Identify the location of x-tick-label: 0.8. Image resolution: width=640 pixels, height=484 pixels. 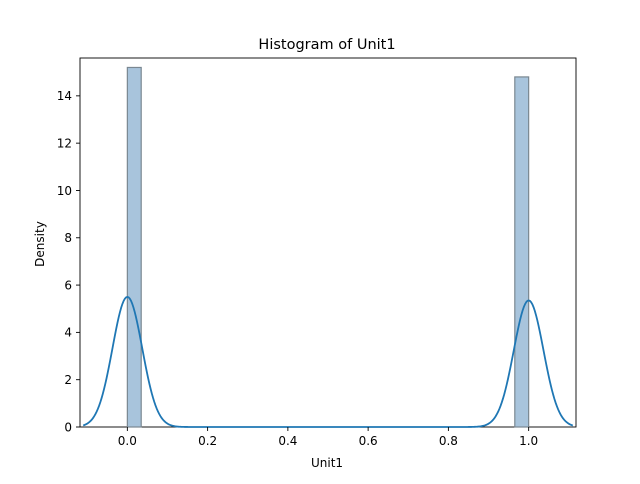
(448, 441).